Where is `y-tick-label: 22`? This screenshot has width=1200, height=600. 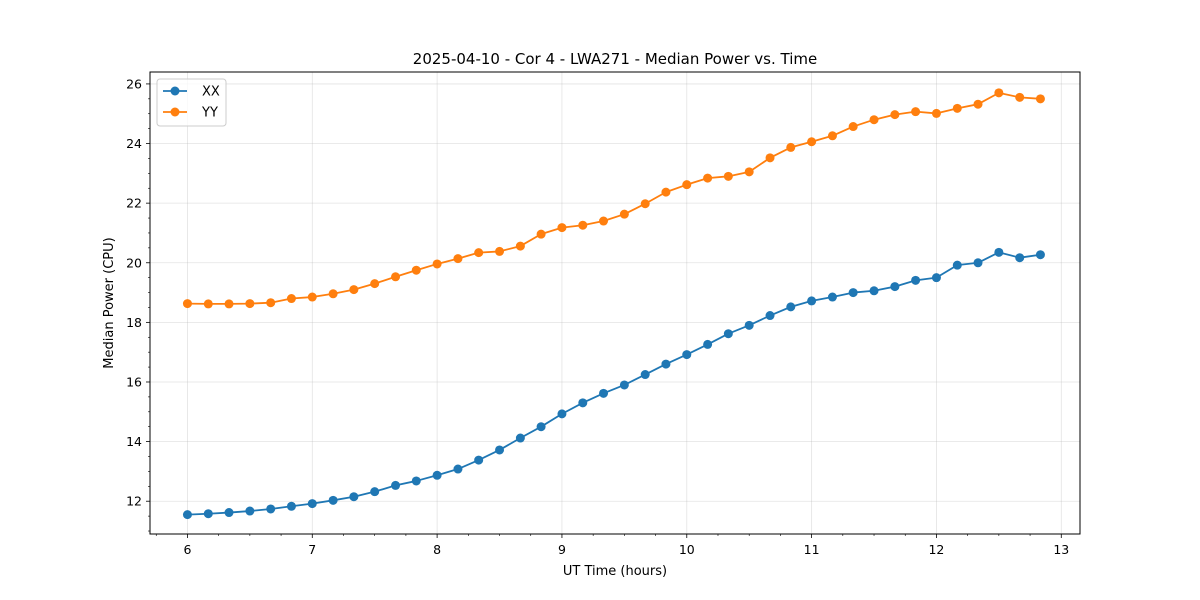 y-tick-label: 22 is located at coordinates (134, 203).